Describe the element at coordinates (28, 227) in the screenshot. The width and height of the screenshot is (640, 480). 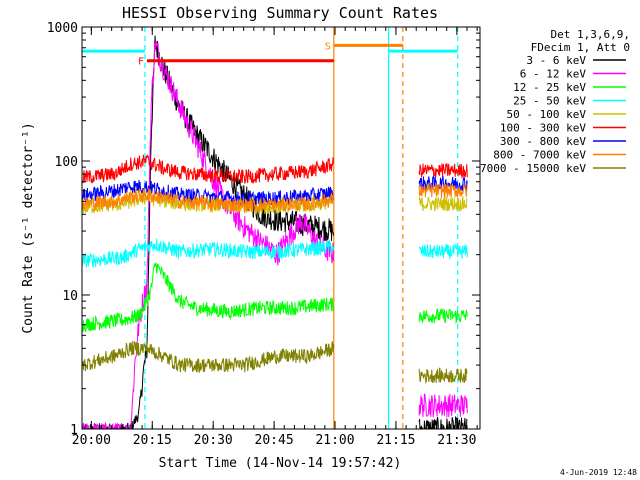
I see `y-axis-label: Count Rate (s⁻¹ detector⁻¹)` at that location.